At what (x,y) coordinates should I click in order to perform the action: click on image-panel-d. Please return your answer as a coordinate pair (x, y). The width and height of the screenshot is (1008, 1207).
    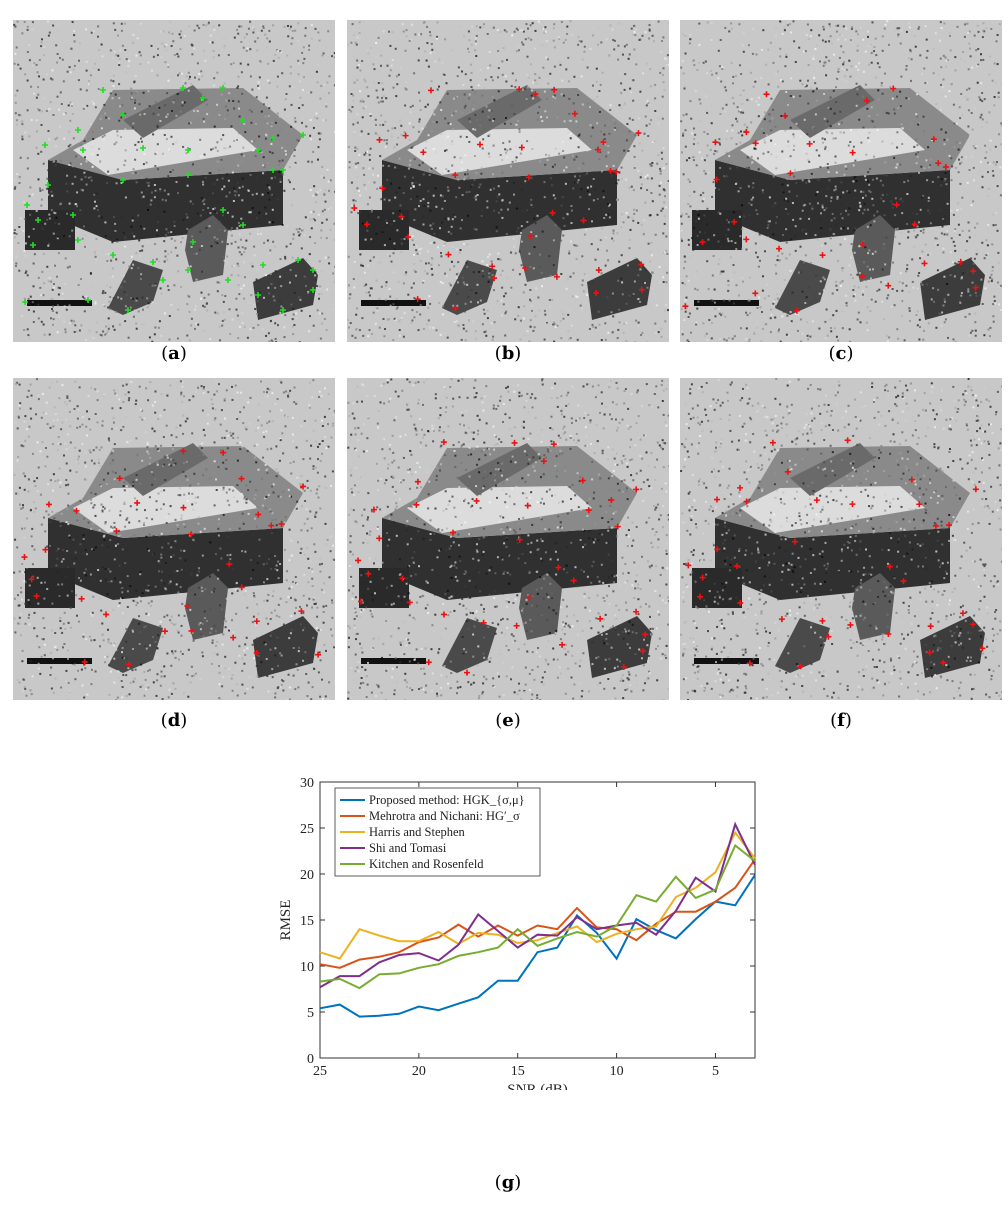
    Looking at the image, I should click on (174, 539).